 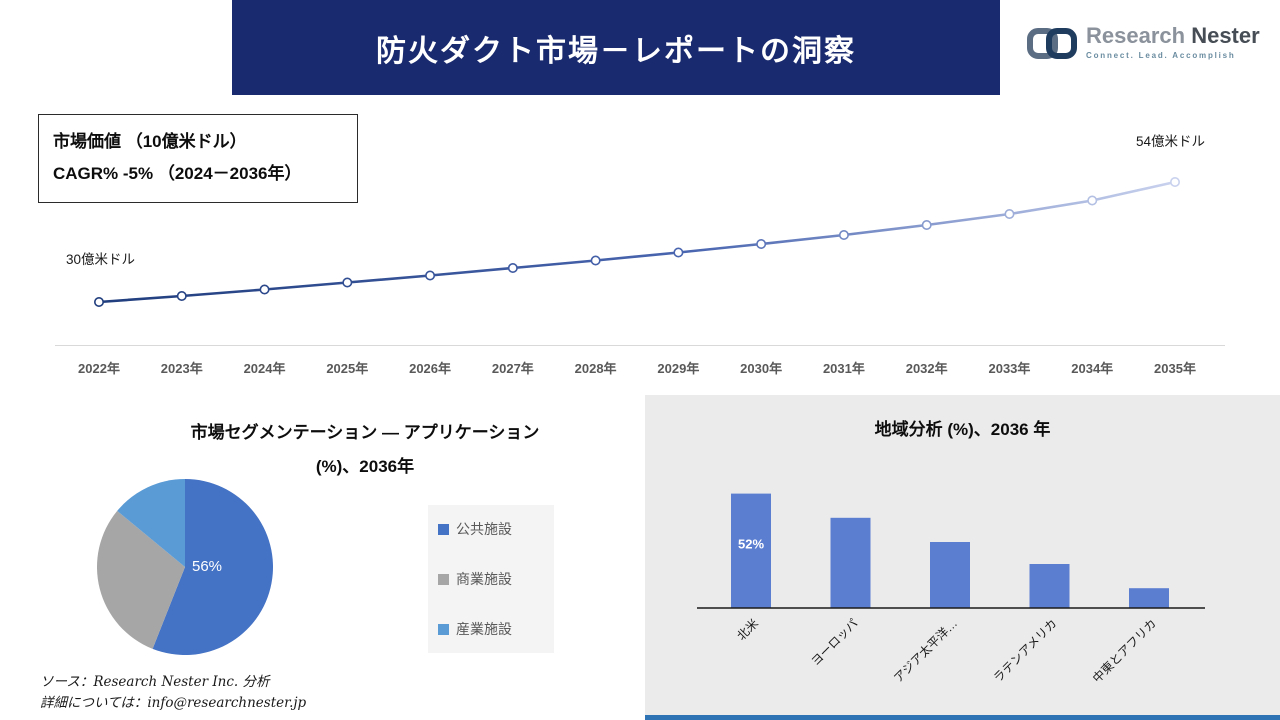 What do you see at coordinates (207, 566) in the screenshot?
I see `pie-slice-value-label: 56%` at bounding box center [207, 566].